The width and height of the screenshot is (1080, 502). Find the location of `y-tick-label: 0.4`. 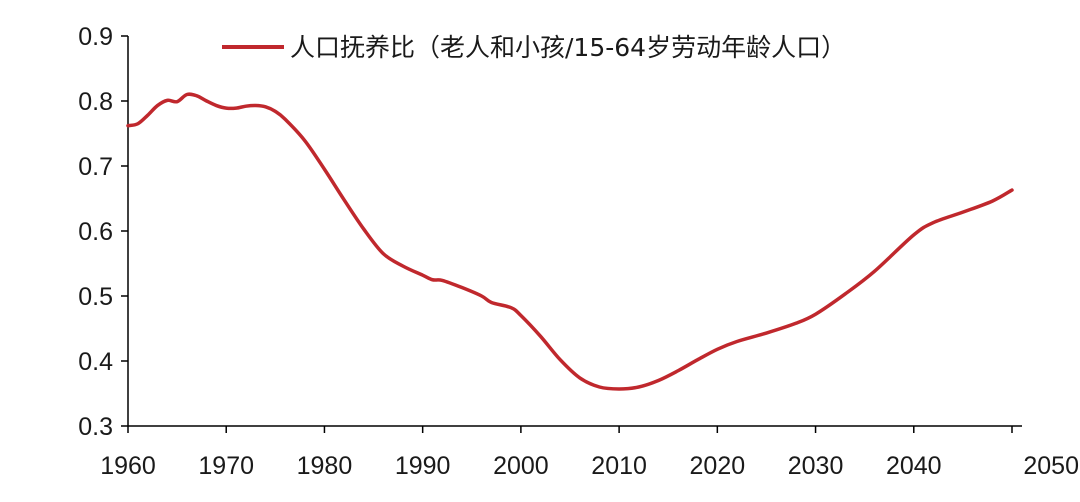

y-tick-label: 0.4 is located at coordinates (95, 362).